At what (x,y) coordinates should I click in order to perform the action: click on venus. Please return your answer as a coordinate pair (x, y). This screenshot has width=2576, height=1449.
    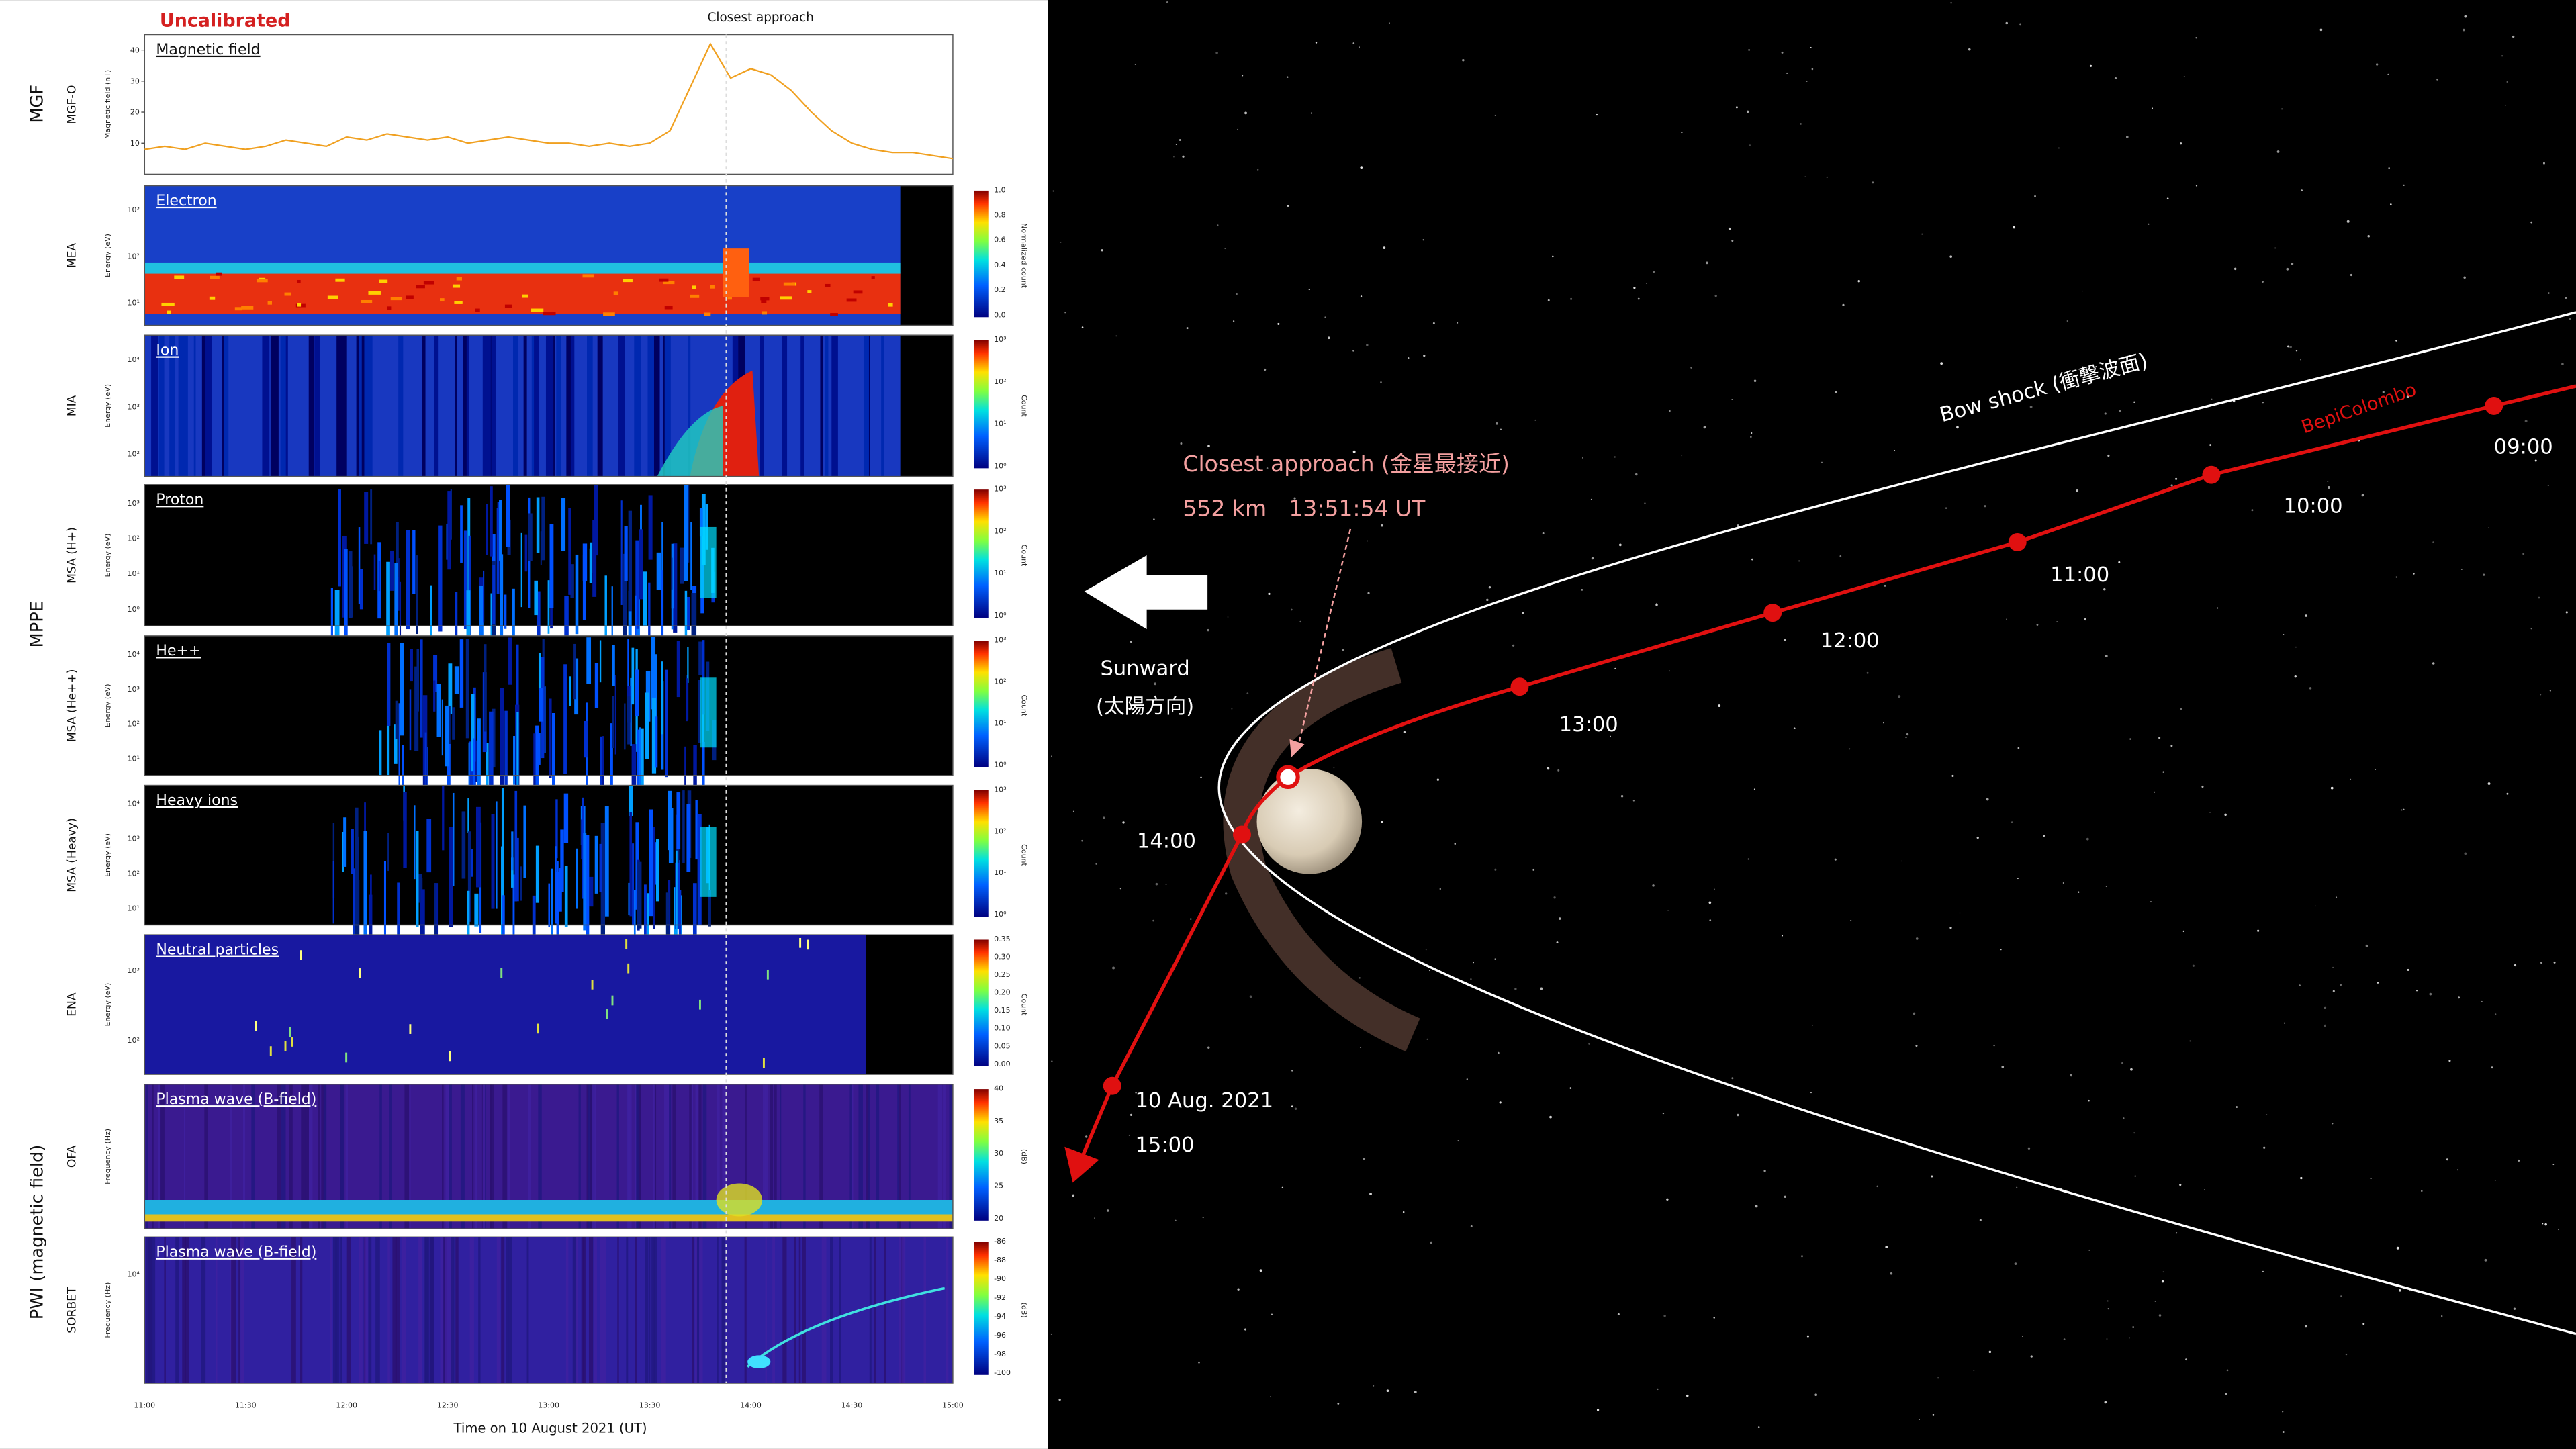
    Looking at the image, I should click on (1309, 822).